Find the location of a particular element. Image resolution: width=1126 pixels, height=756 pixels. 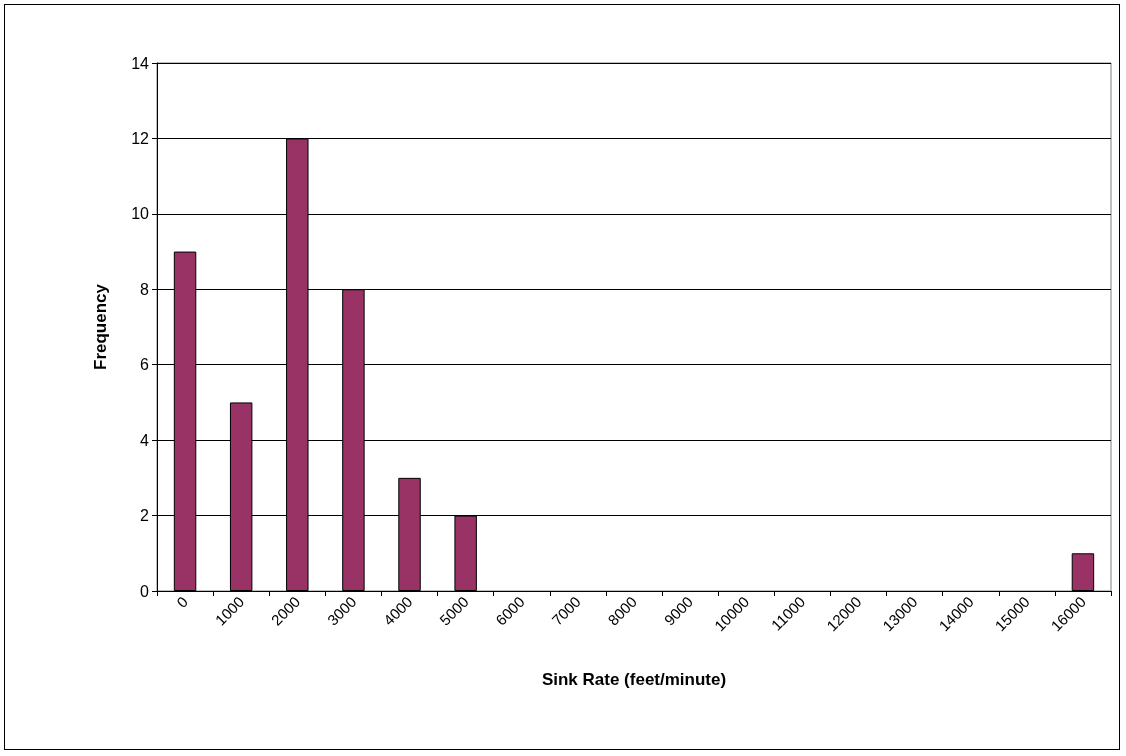

bar is located at coordinates (1083, 572).